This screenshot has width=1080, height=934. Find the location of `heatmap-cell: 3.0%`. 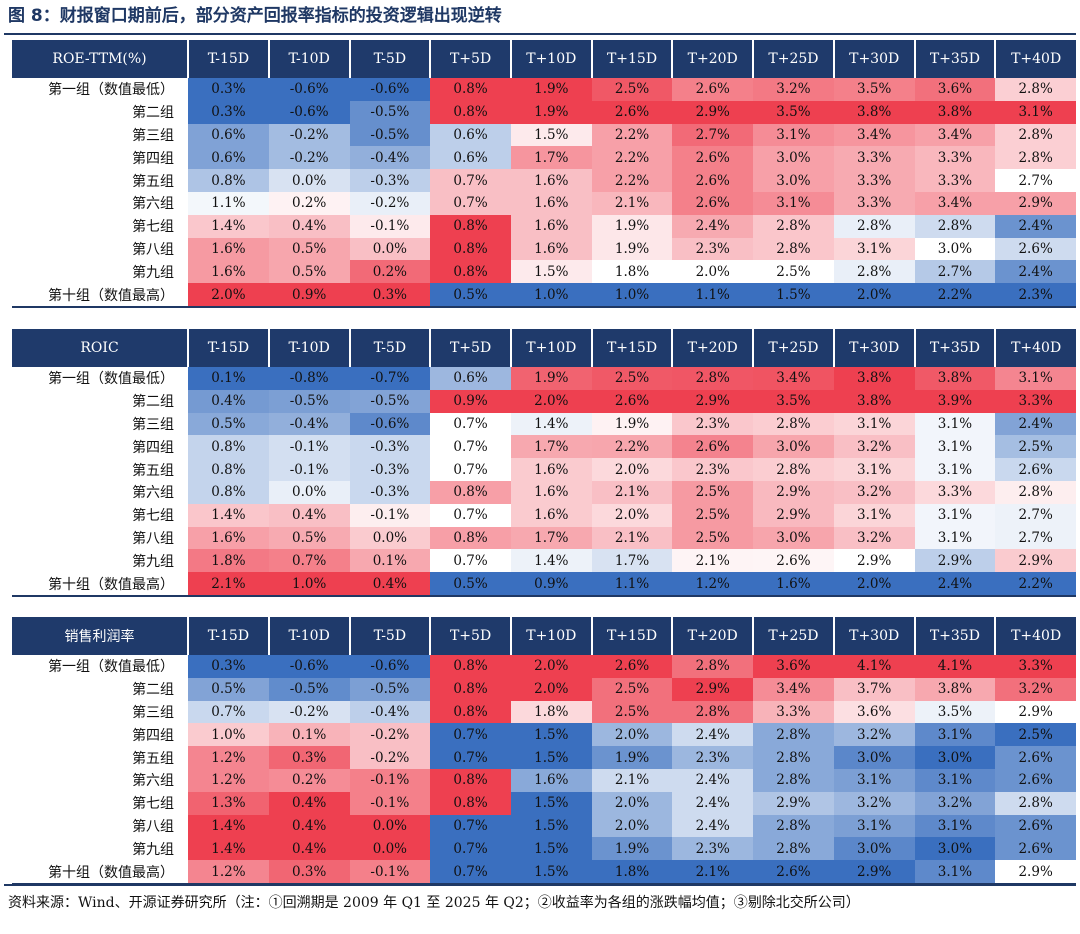

heatmap-cell: 3.0% is located at coordinates (793, 158).